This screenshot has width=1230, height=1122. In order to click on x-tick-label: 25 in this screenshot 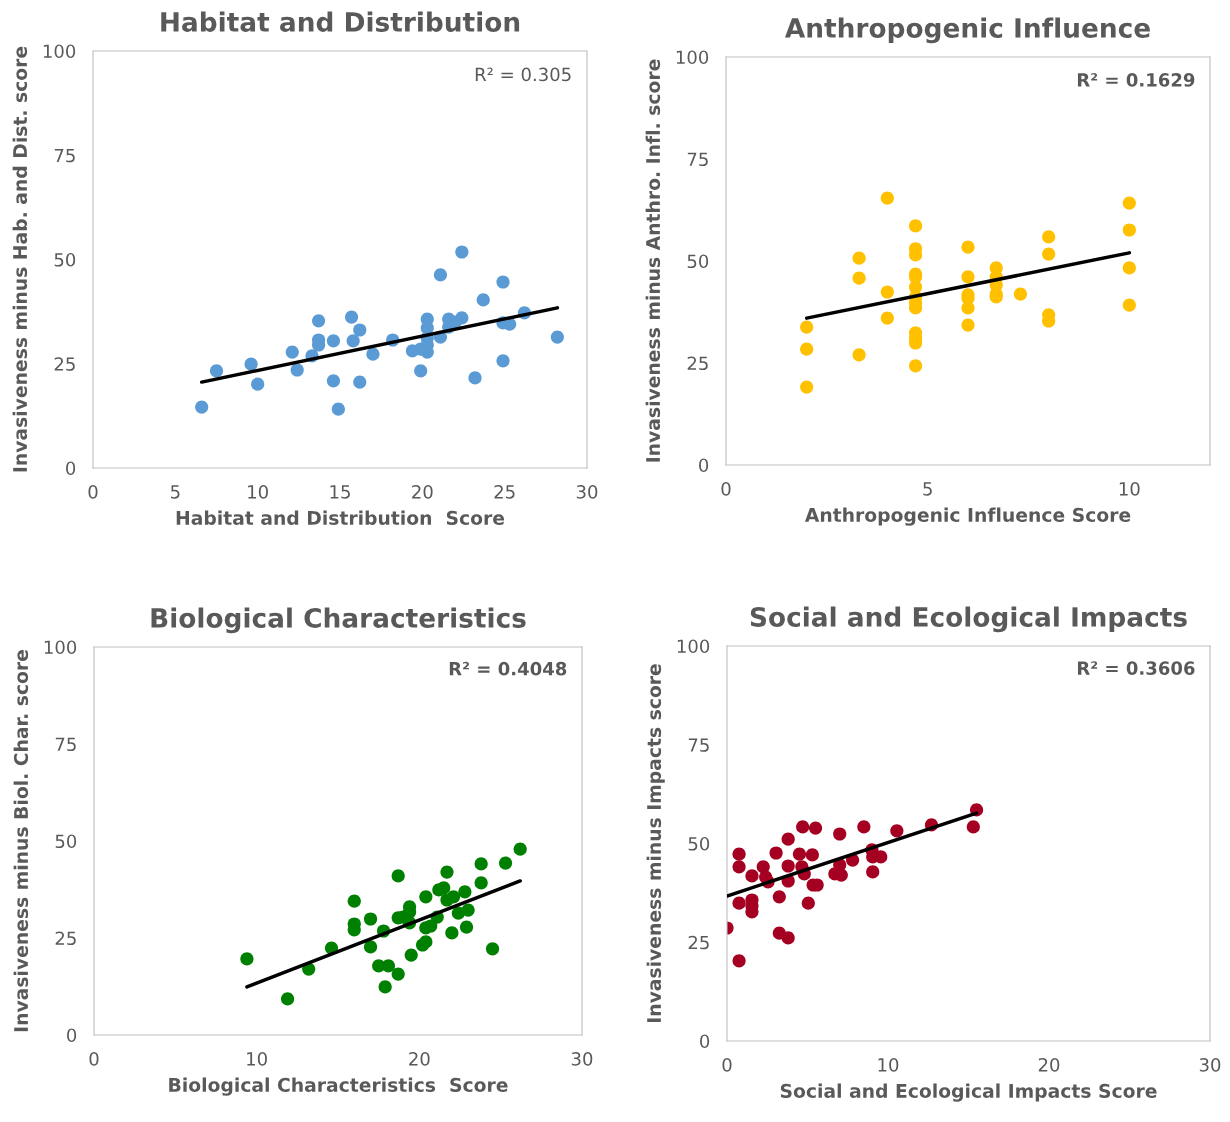, I will do `click(504, 491)`.